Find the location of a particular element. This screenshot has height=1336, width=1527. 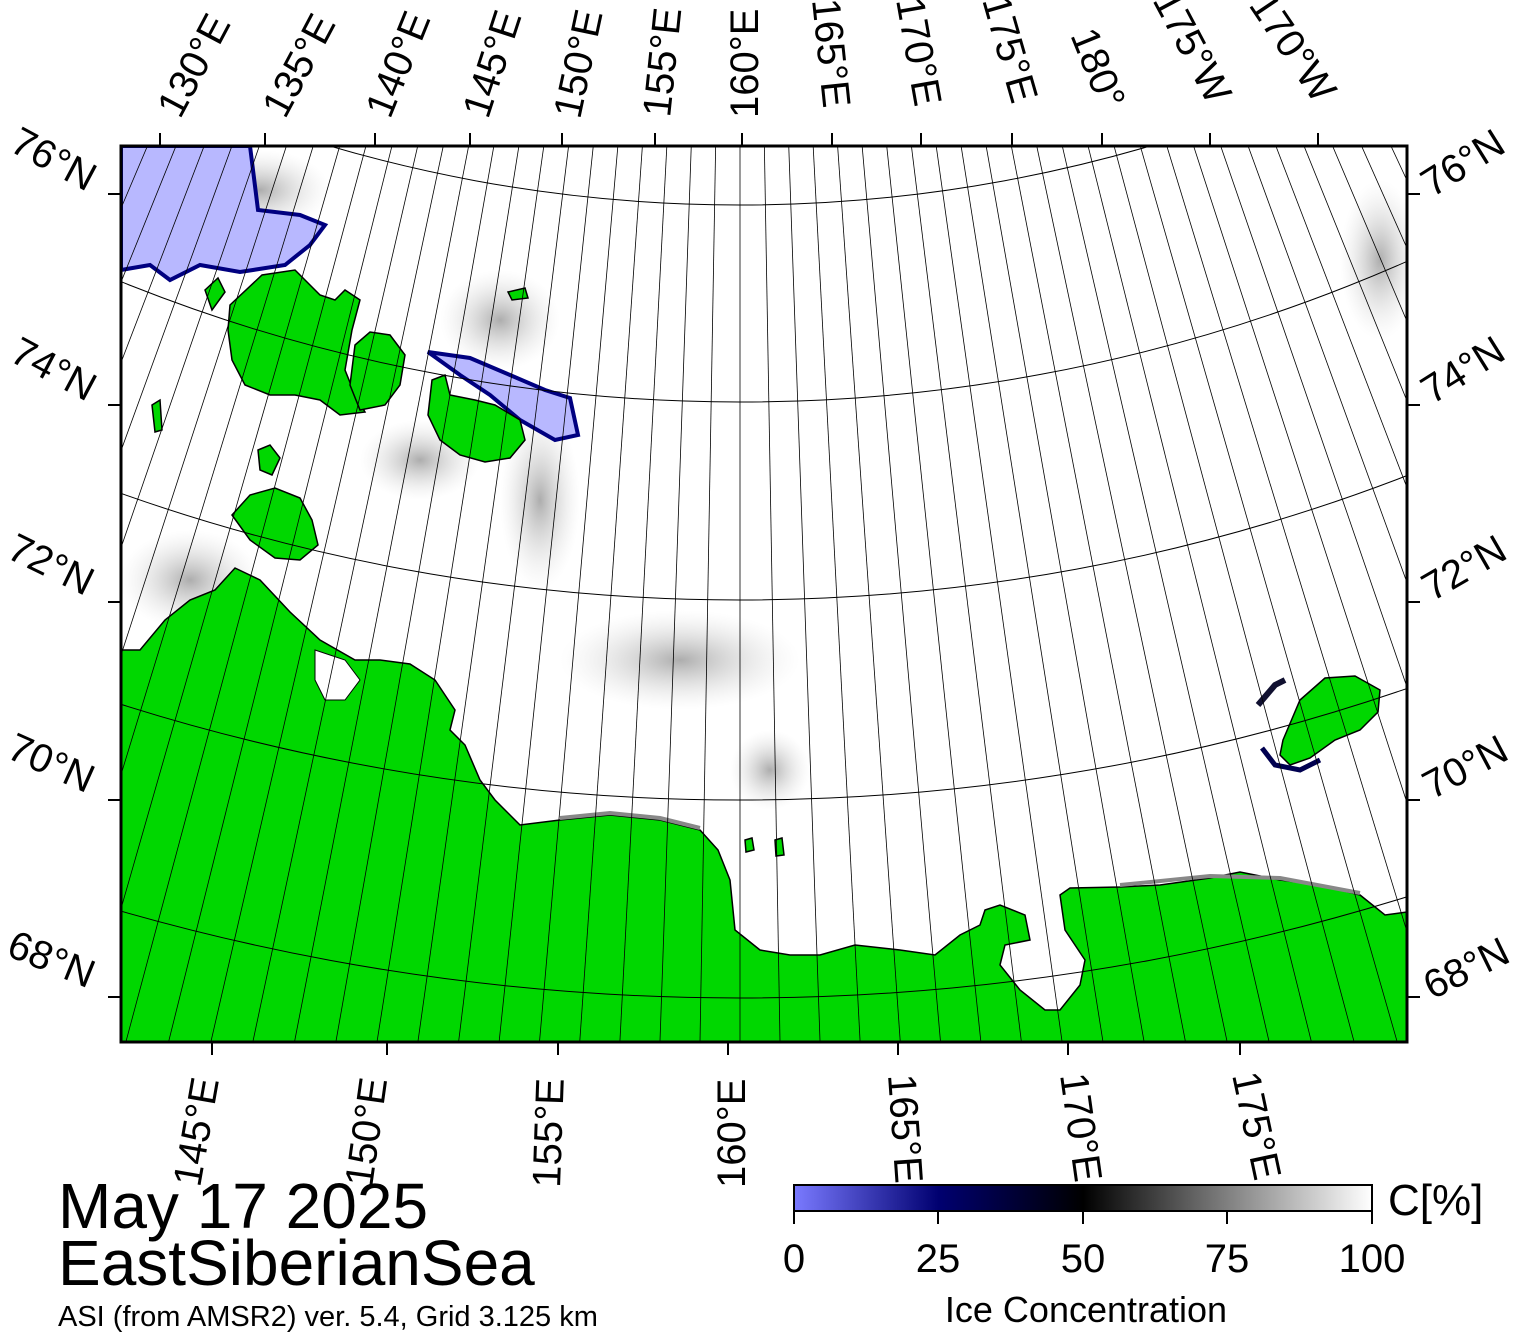

right-lat-label: 72°N is located at coordinates (1464, 568).